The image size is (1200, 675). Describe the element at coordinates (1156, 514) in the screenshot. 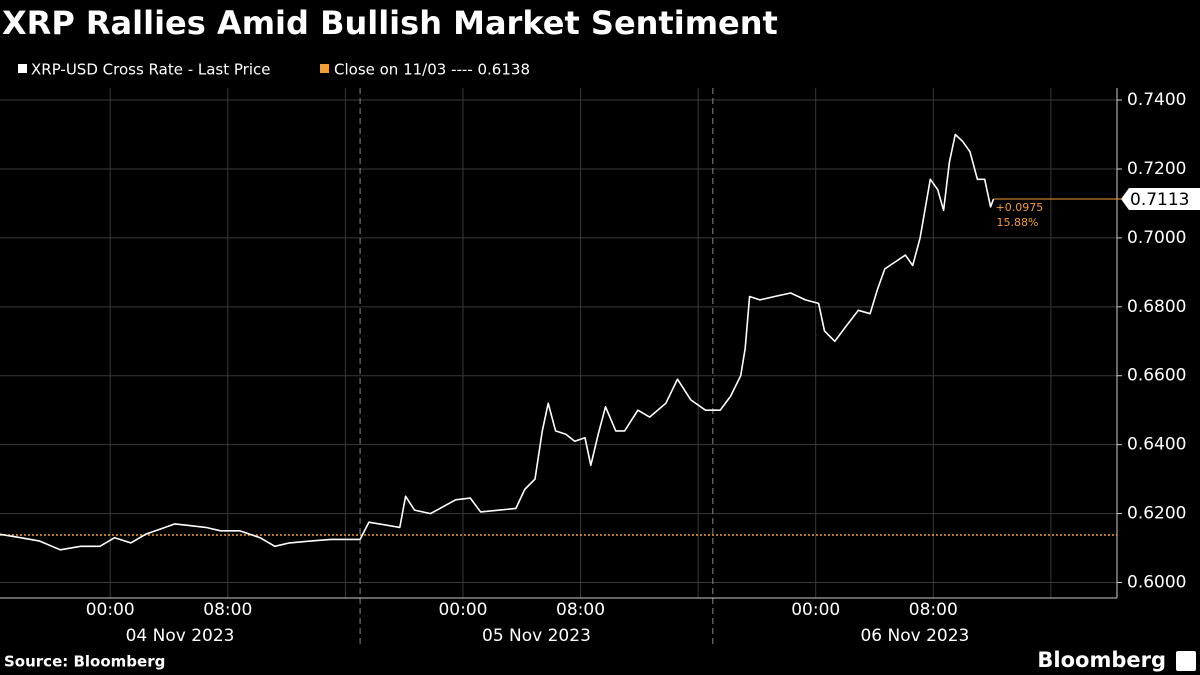

I see `y-tick-label: 0.6200` at that location.